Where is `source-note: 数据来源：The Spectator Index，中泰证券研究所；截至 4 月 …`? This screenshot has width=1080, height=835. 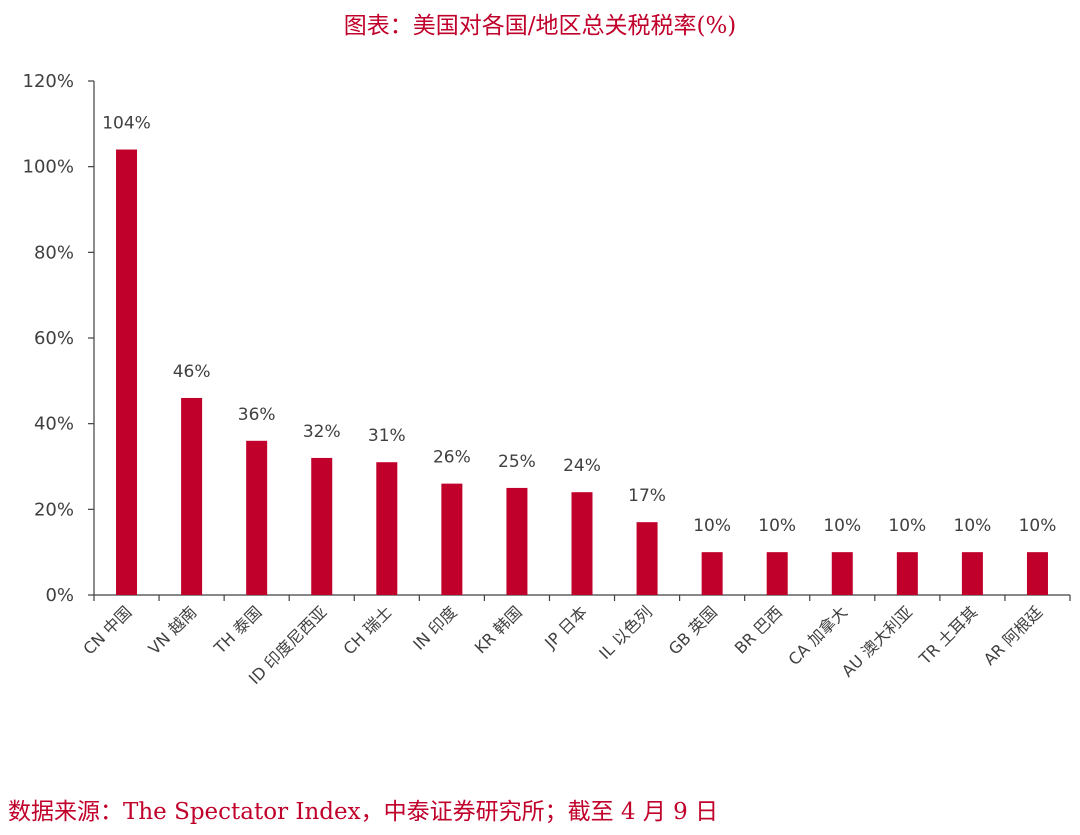
source-note: 数据来源：The Spectator Index，中泰证券研究所；截至 4 月 … is located at coordinates (363, 812).